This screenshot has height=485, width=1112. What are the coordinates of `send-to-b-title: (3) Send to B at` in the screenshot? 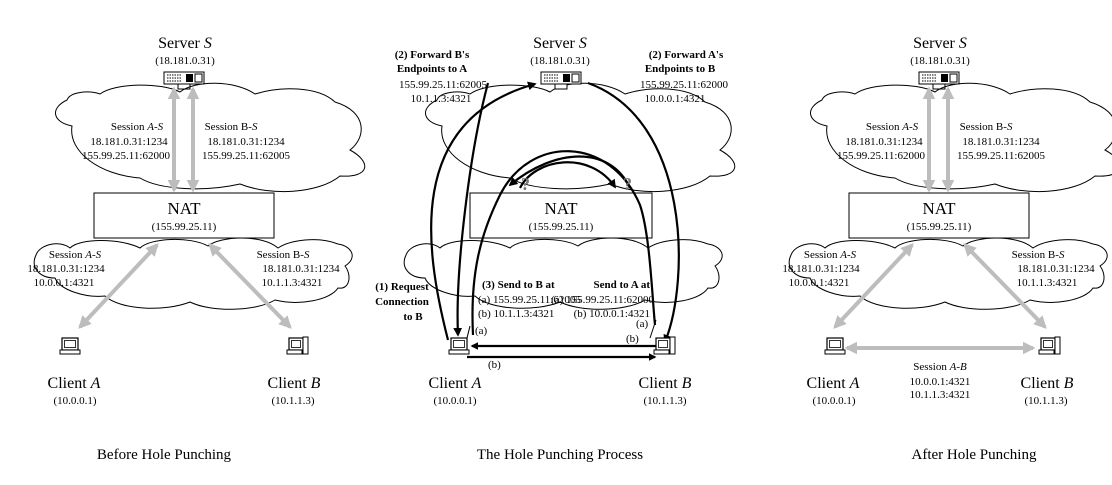 It's located at (518, 285).